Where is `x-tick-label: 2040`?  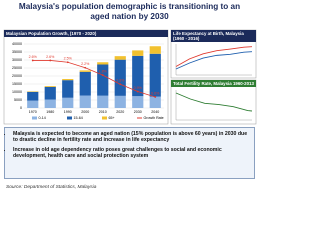
x-tick-label: 2040 is located at coordinates (155, 112).